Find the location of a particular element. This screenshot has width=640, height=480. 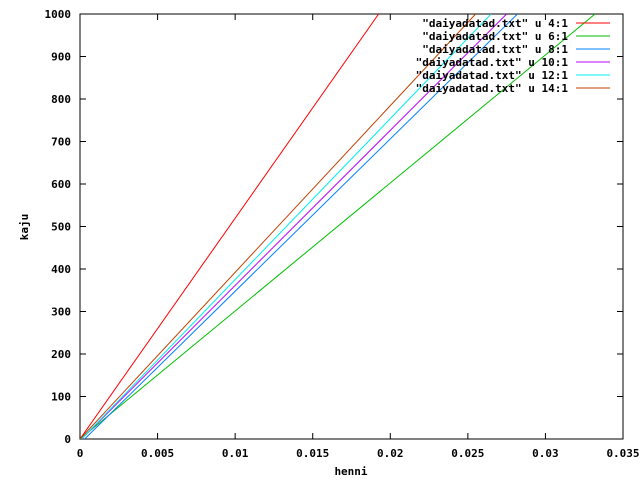

x-tick-label: 0.025 is located at coordinates (467, 453).